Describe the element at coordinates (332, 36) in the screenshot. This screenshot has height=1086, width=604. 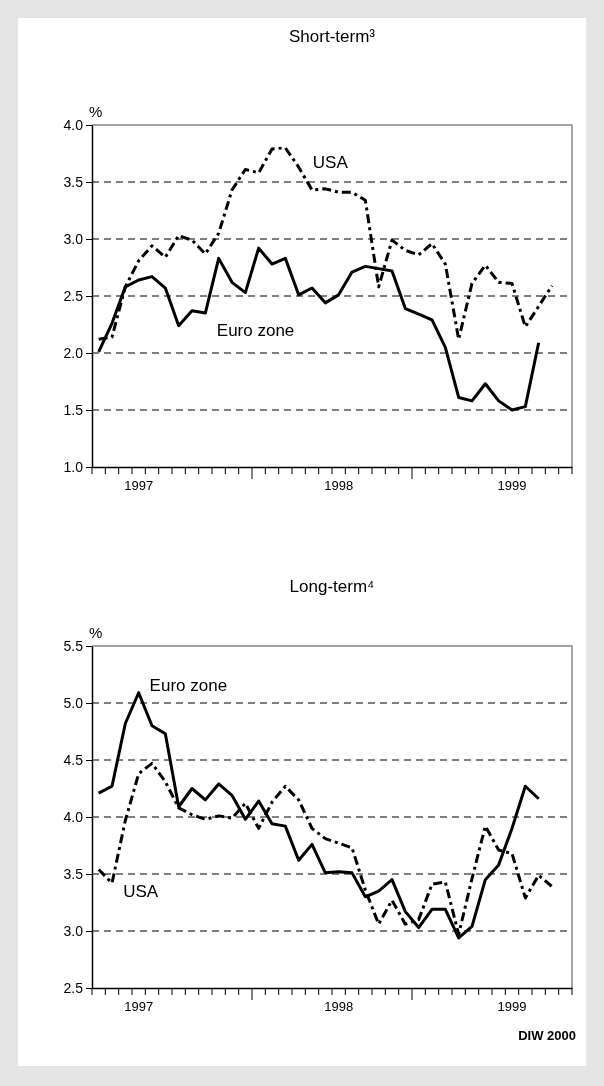
I see `chart-title: Short-term³` at that location.